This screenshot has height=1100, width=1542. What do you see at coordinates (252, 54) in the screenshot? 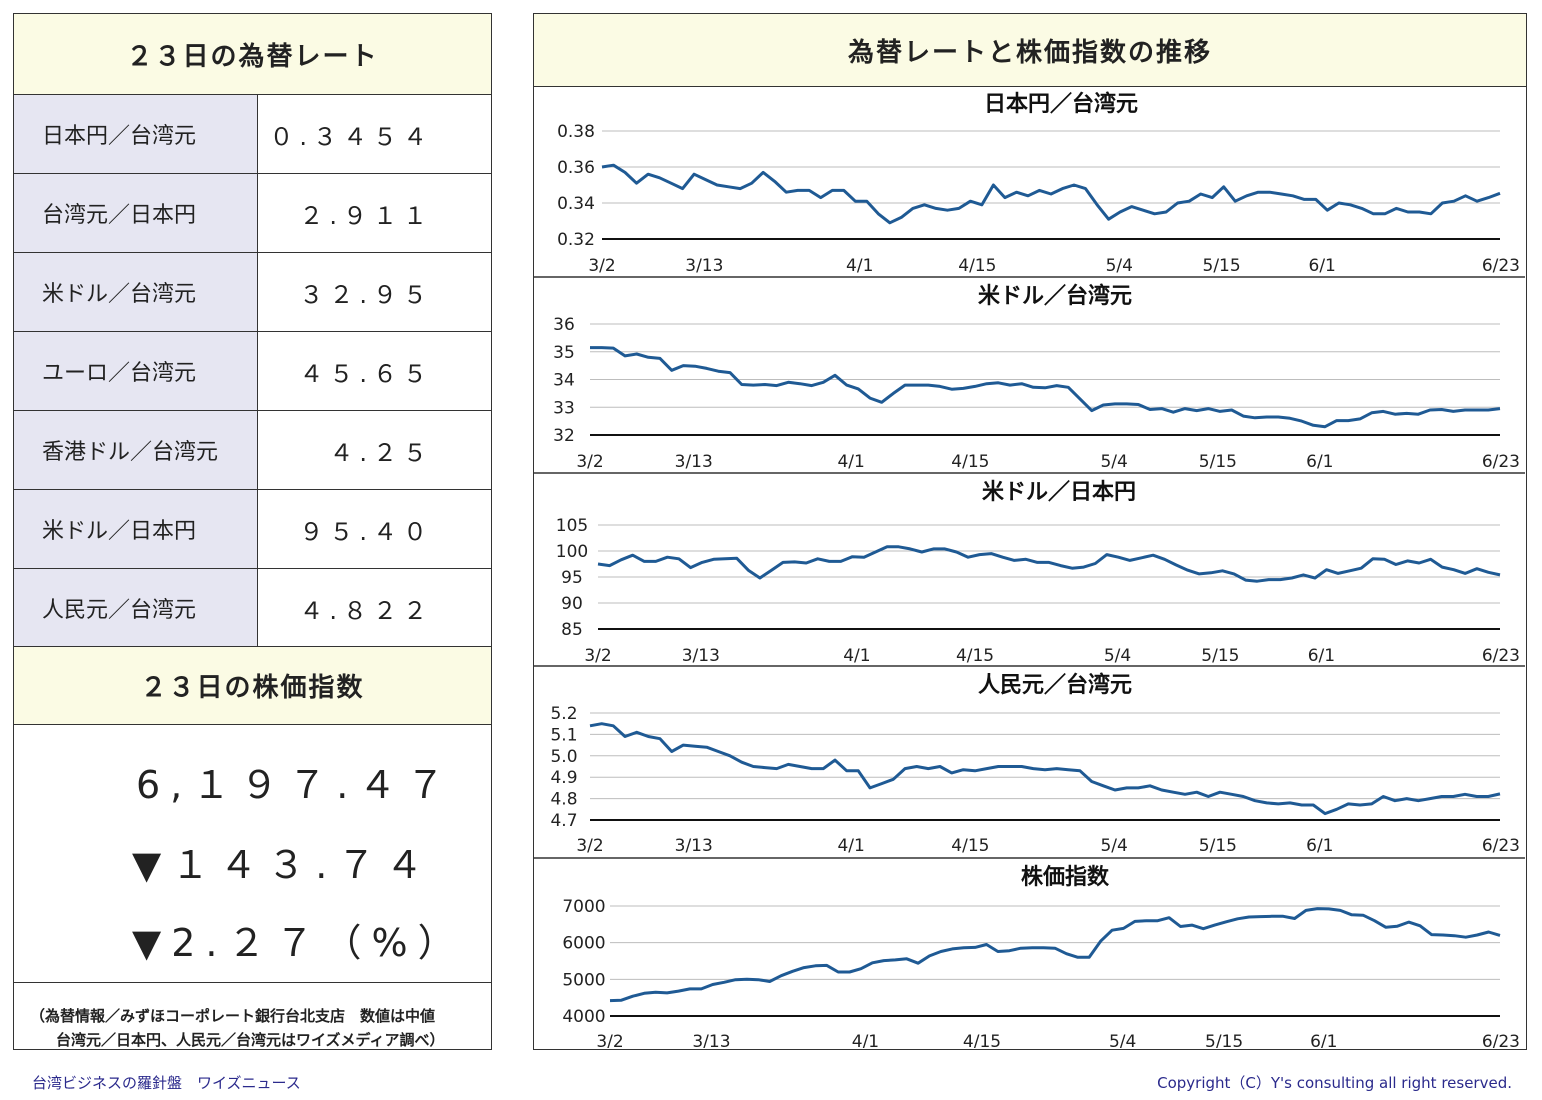
I see `rates-title: ２３日の為替レート` at bounding box center [252, 54].